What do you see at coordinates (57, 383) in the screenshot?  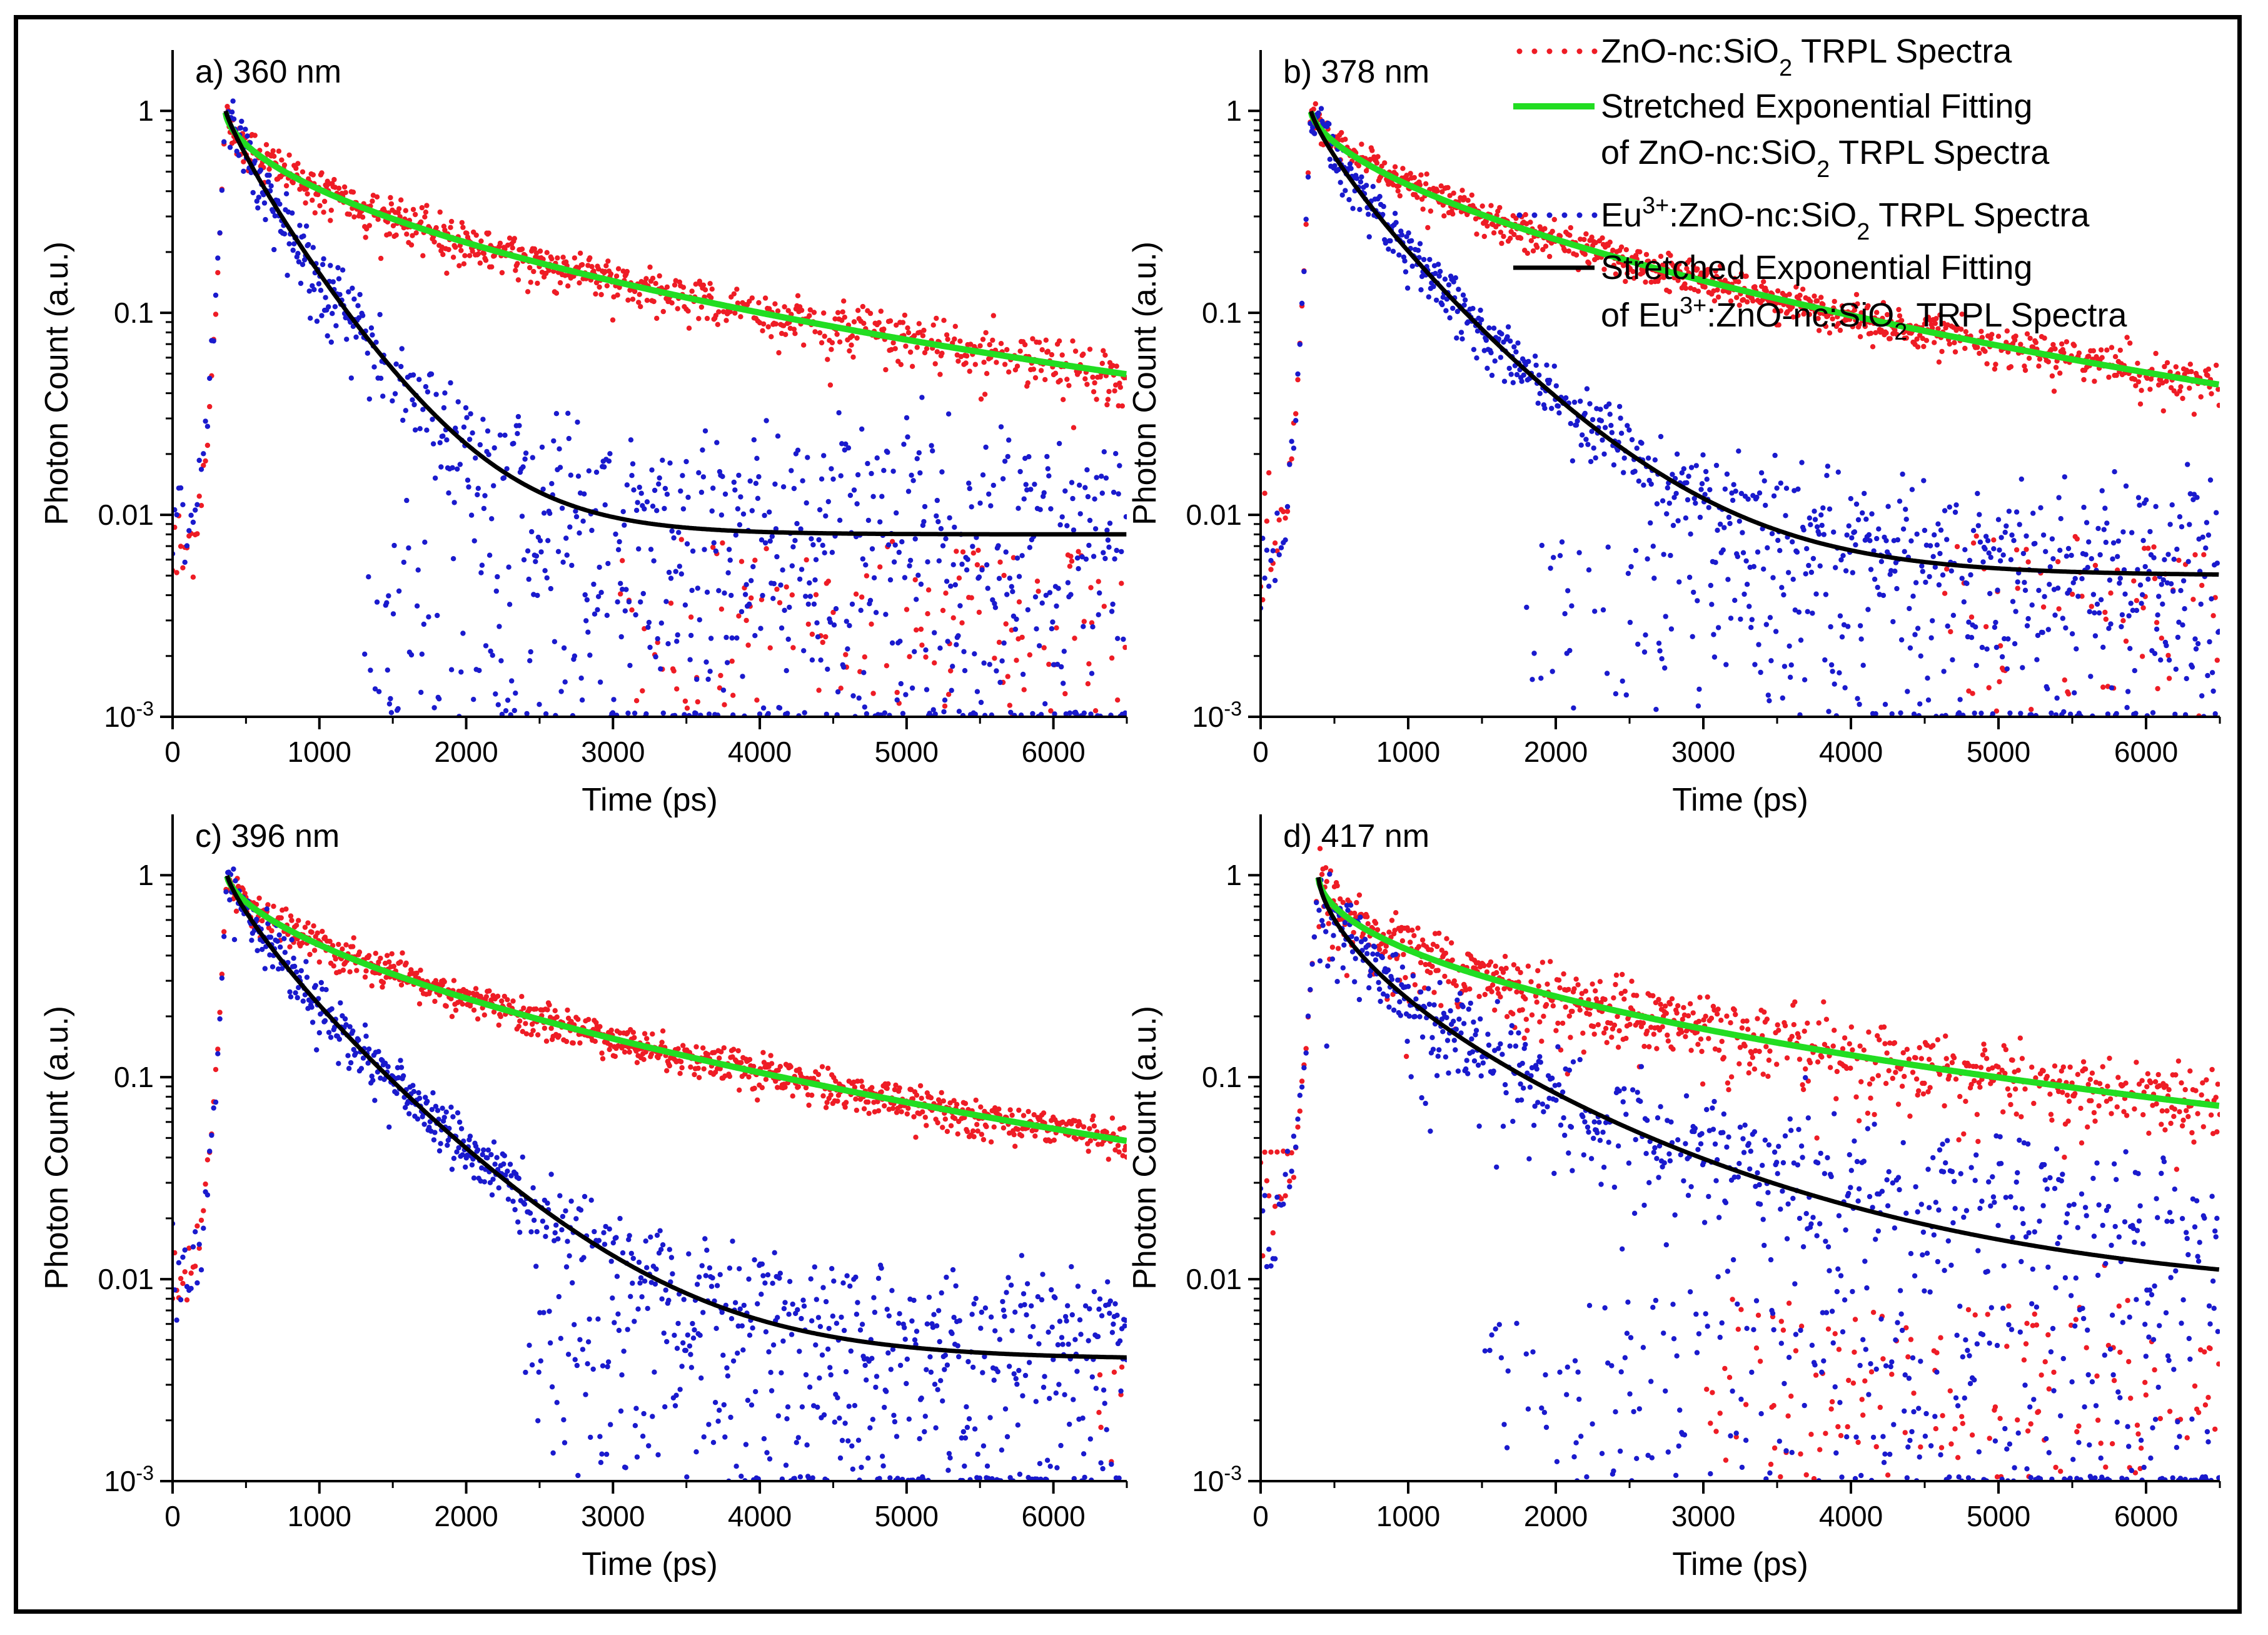 I see `y-axis-label: Photon Count (a.u.)` at bounding box center [57, 383].